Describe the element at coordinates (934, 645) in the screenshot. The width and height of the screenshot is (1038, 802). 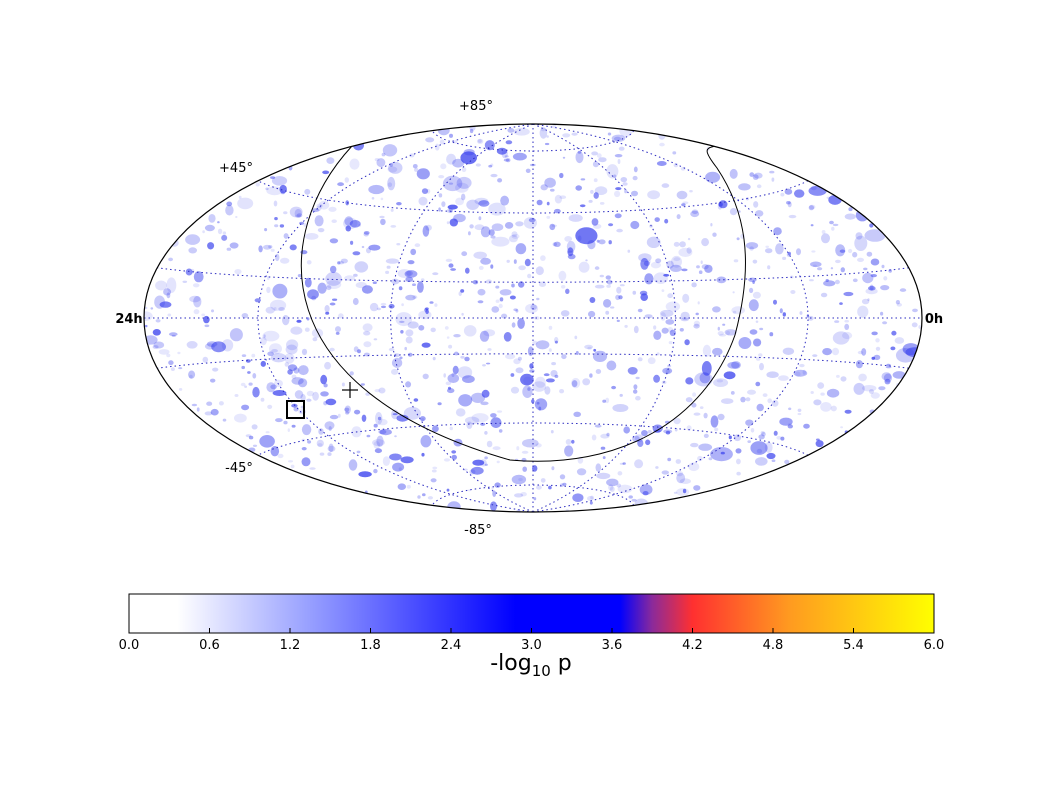
I see `colorbar-tick-label: 6.0` at that location.